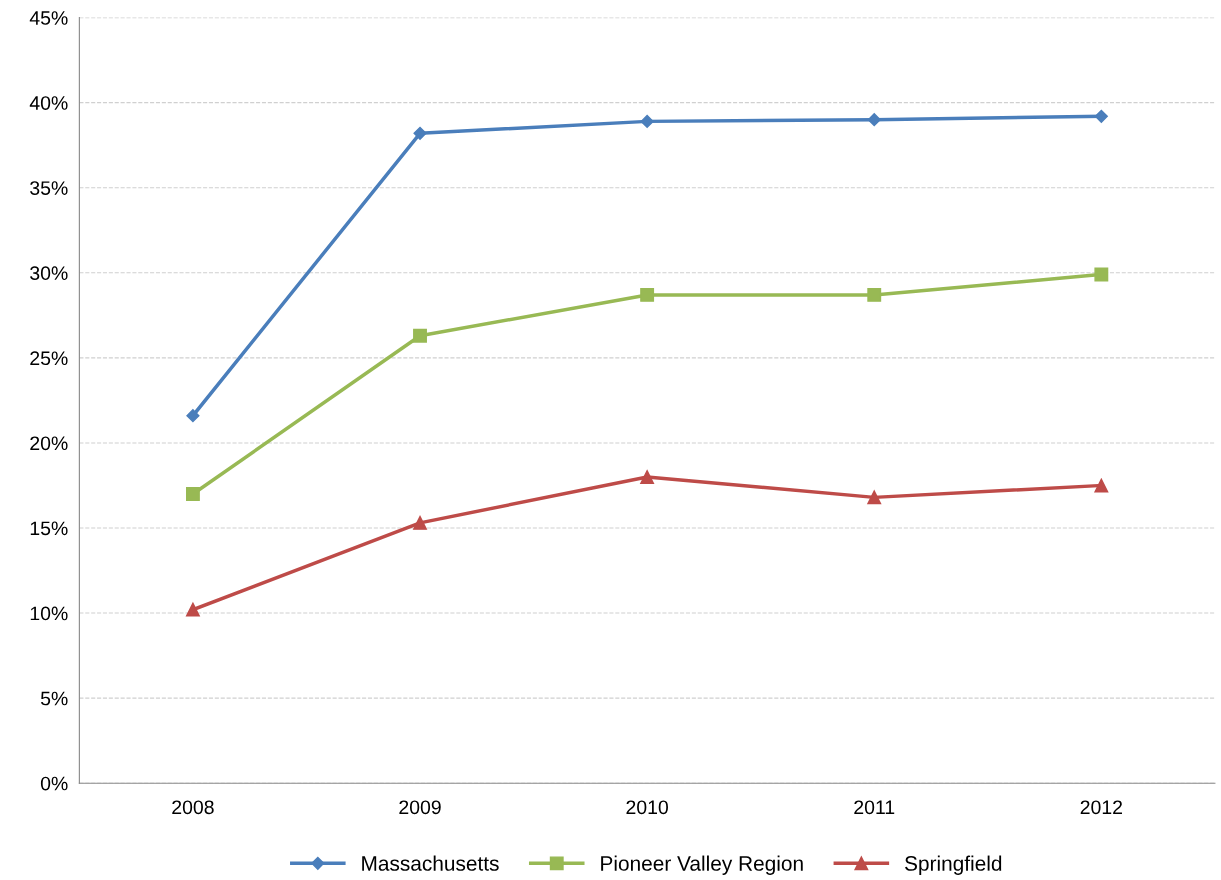 The height and width of the screenshot is (880, 1221). Describe the element at coordinates (953, 865) in the screenshot. I see `legend-label: Springfield` at that location.